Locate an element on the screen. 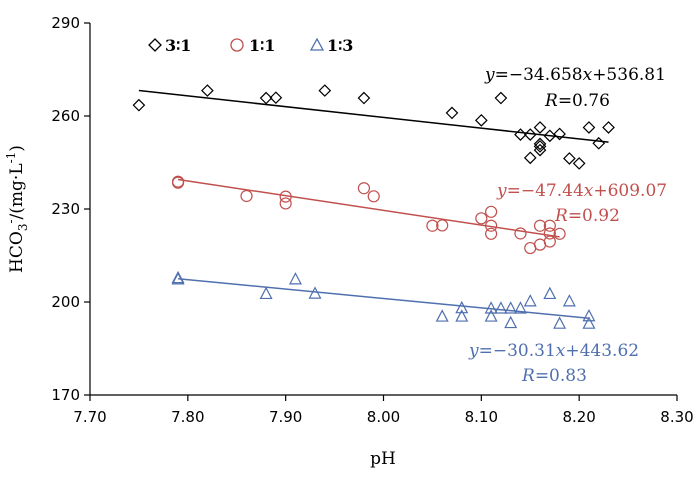 The width and height of the screenshot is (700, 480). legend-item-3-1: 3∶1 is located at coordinates (169, 45).